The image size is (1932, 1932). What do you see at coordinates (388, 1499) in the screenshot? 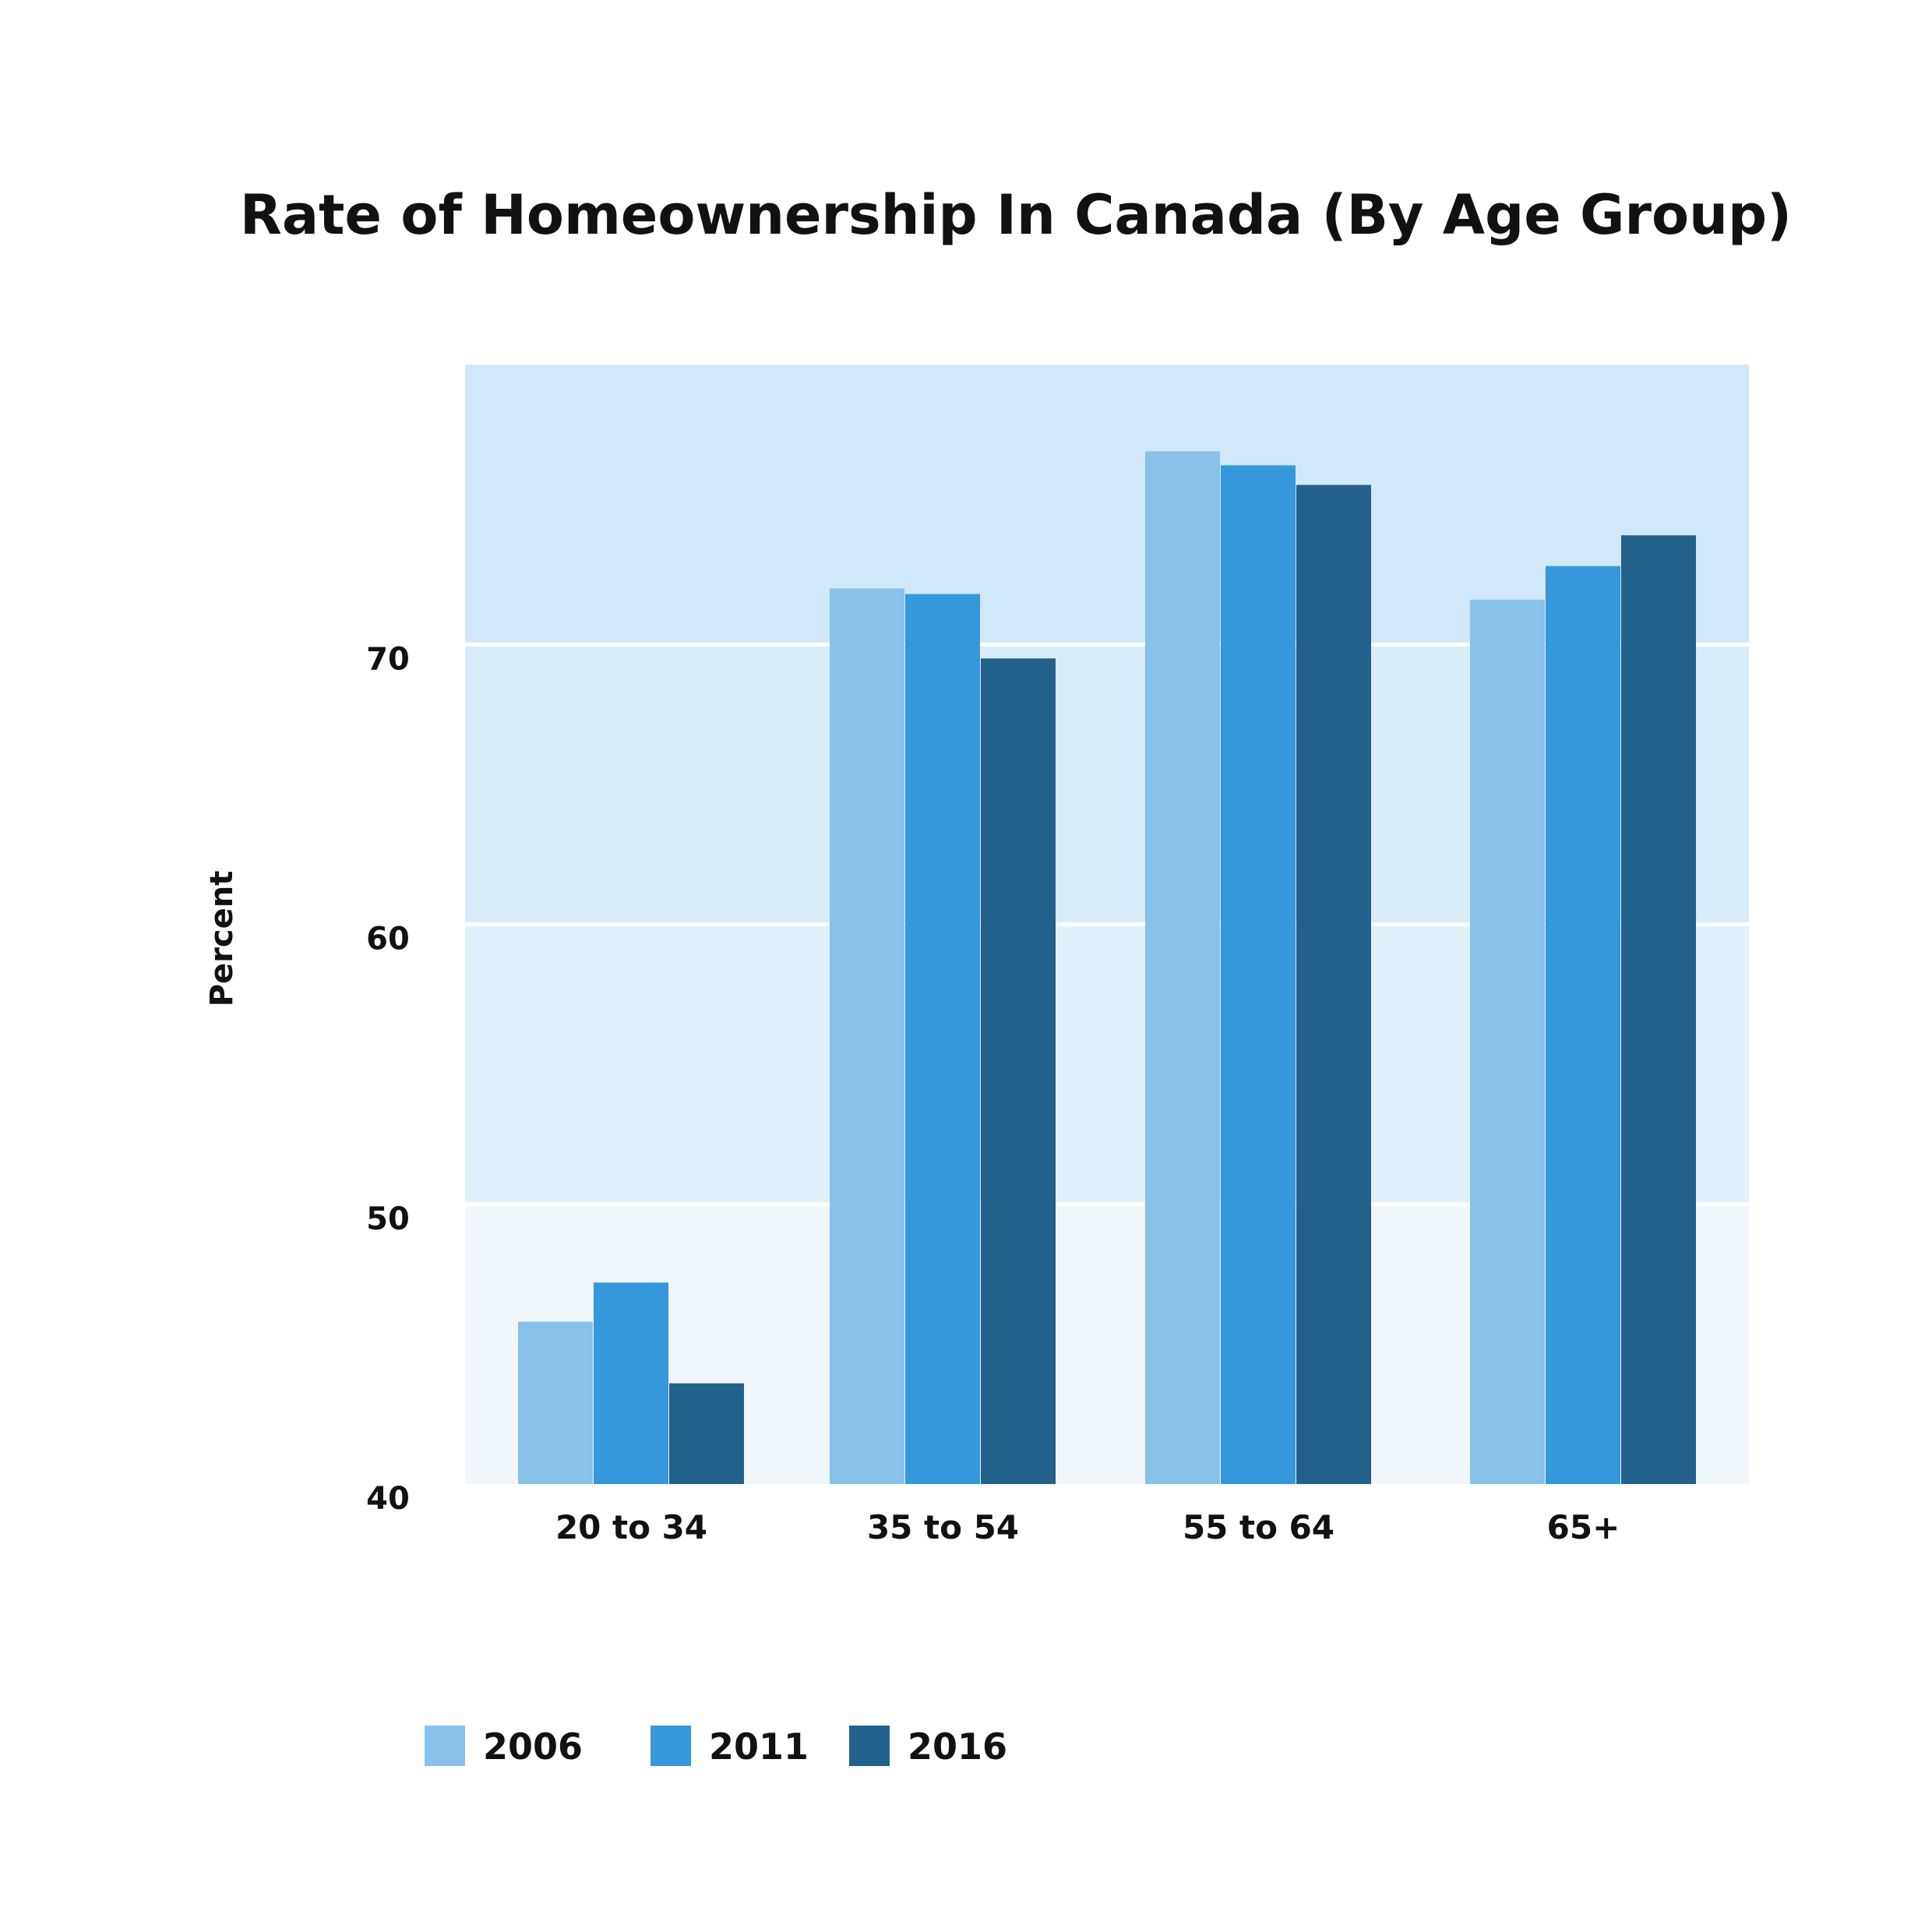
I see `y-tick-label: 40` at bounding box center [388, 1499].